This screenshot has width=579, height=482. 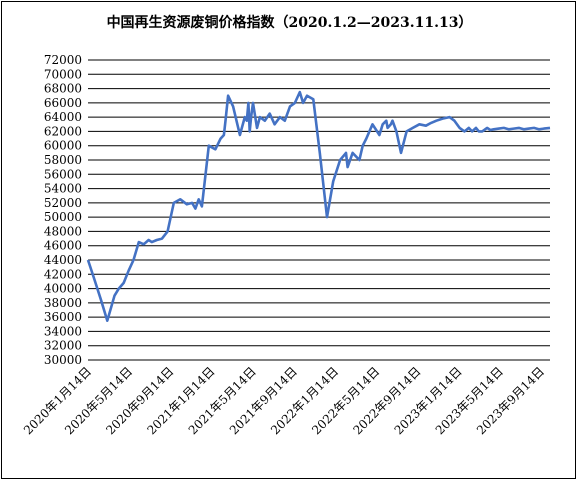 What do you see at coordinates (63, 117) in the screenshot?
I see `y-tick-label: 64000` at bounding box center [63, 117].